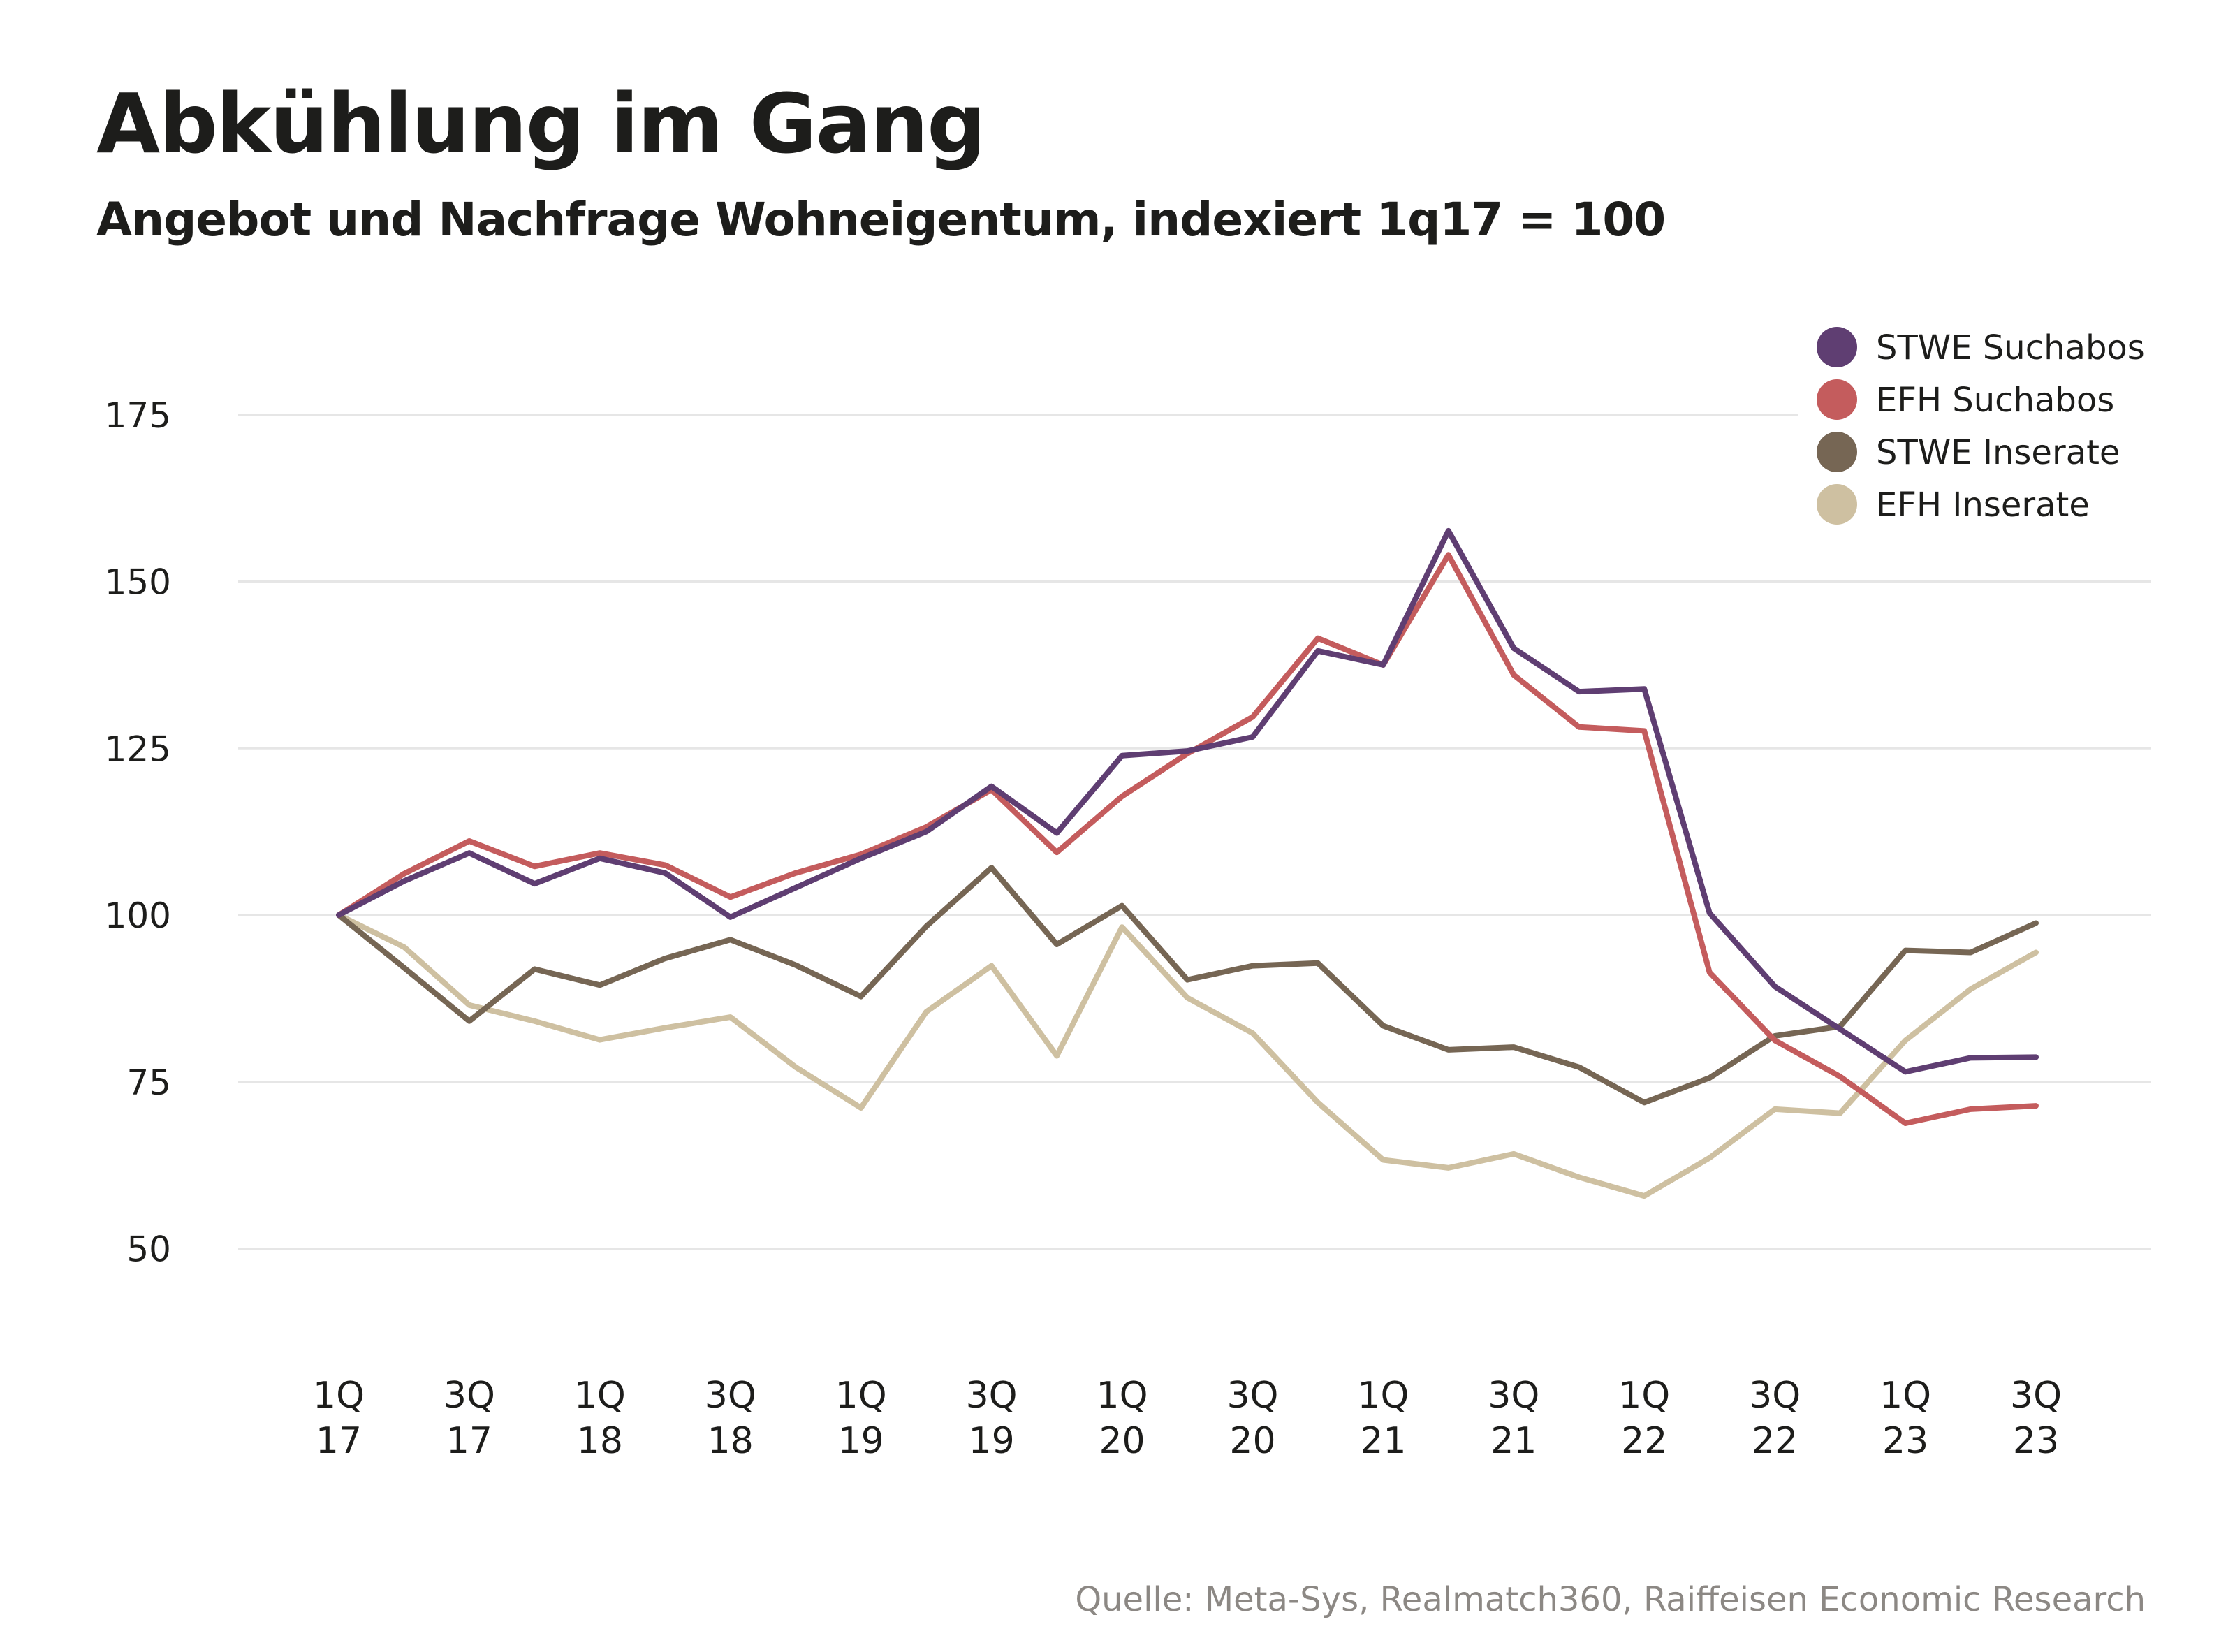 This screenshot has width=2235, height=1652. I want to click on series-line-stwe-inserate, so click(1188, 985).